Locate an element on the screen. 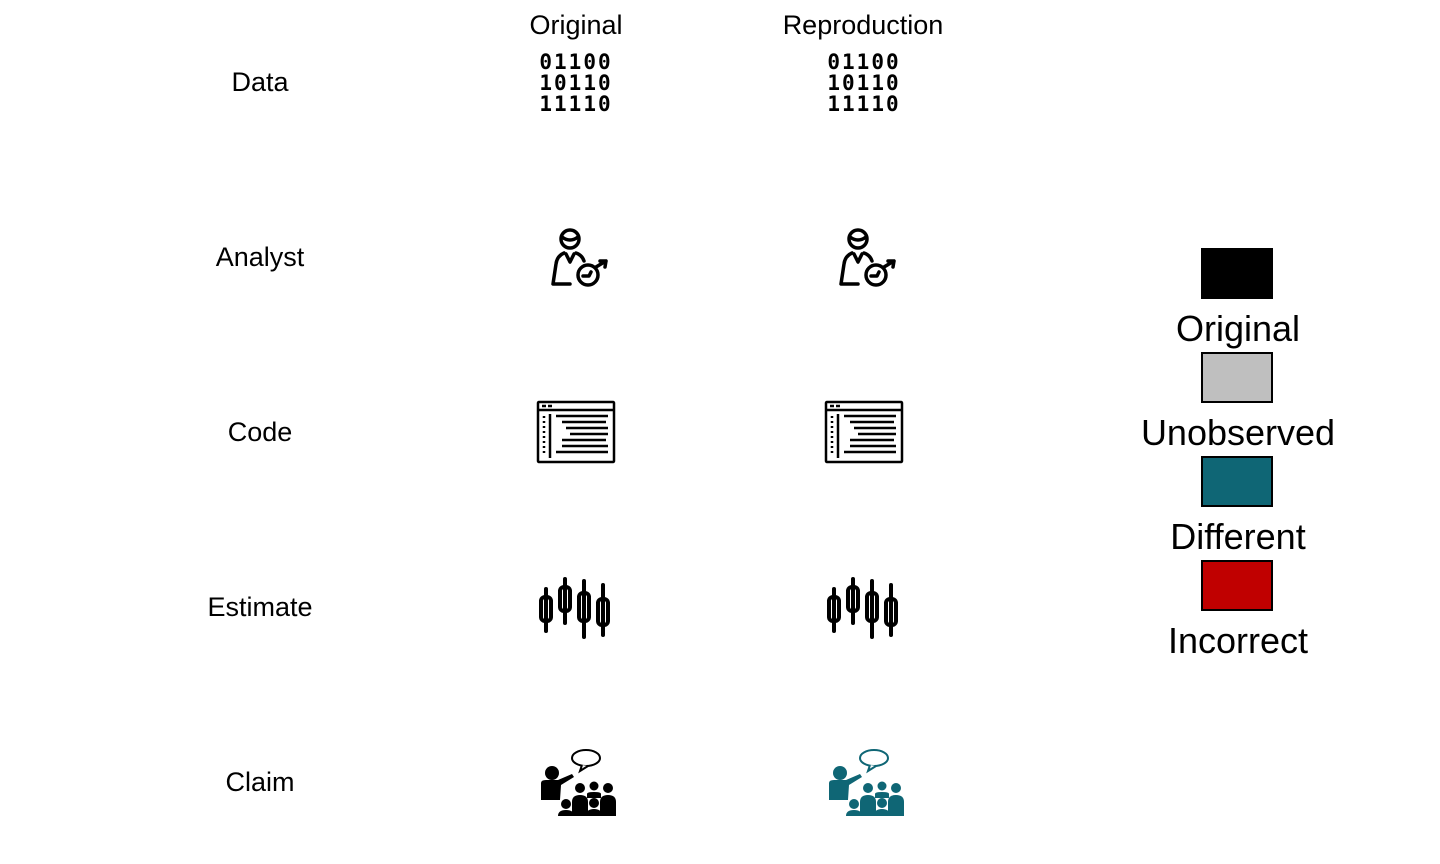 Image resolution: width=1440 pixels, height=864 pixels. claim-original-cell is located at coordinates (576, 782).